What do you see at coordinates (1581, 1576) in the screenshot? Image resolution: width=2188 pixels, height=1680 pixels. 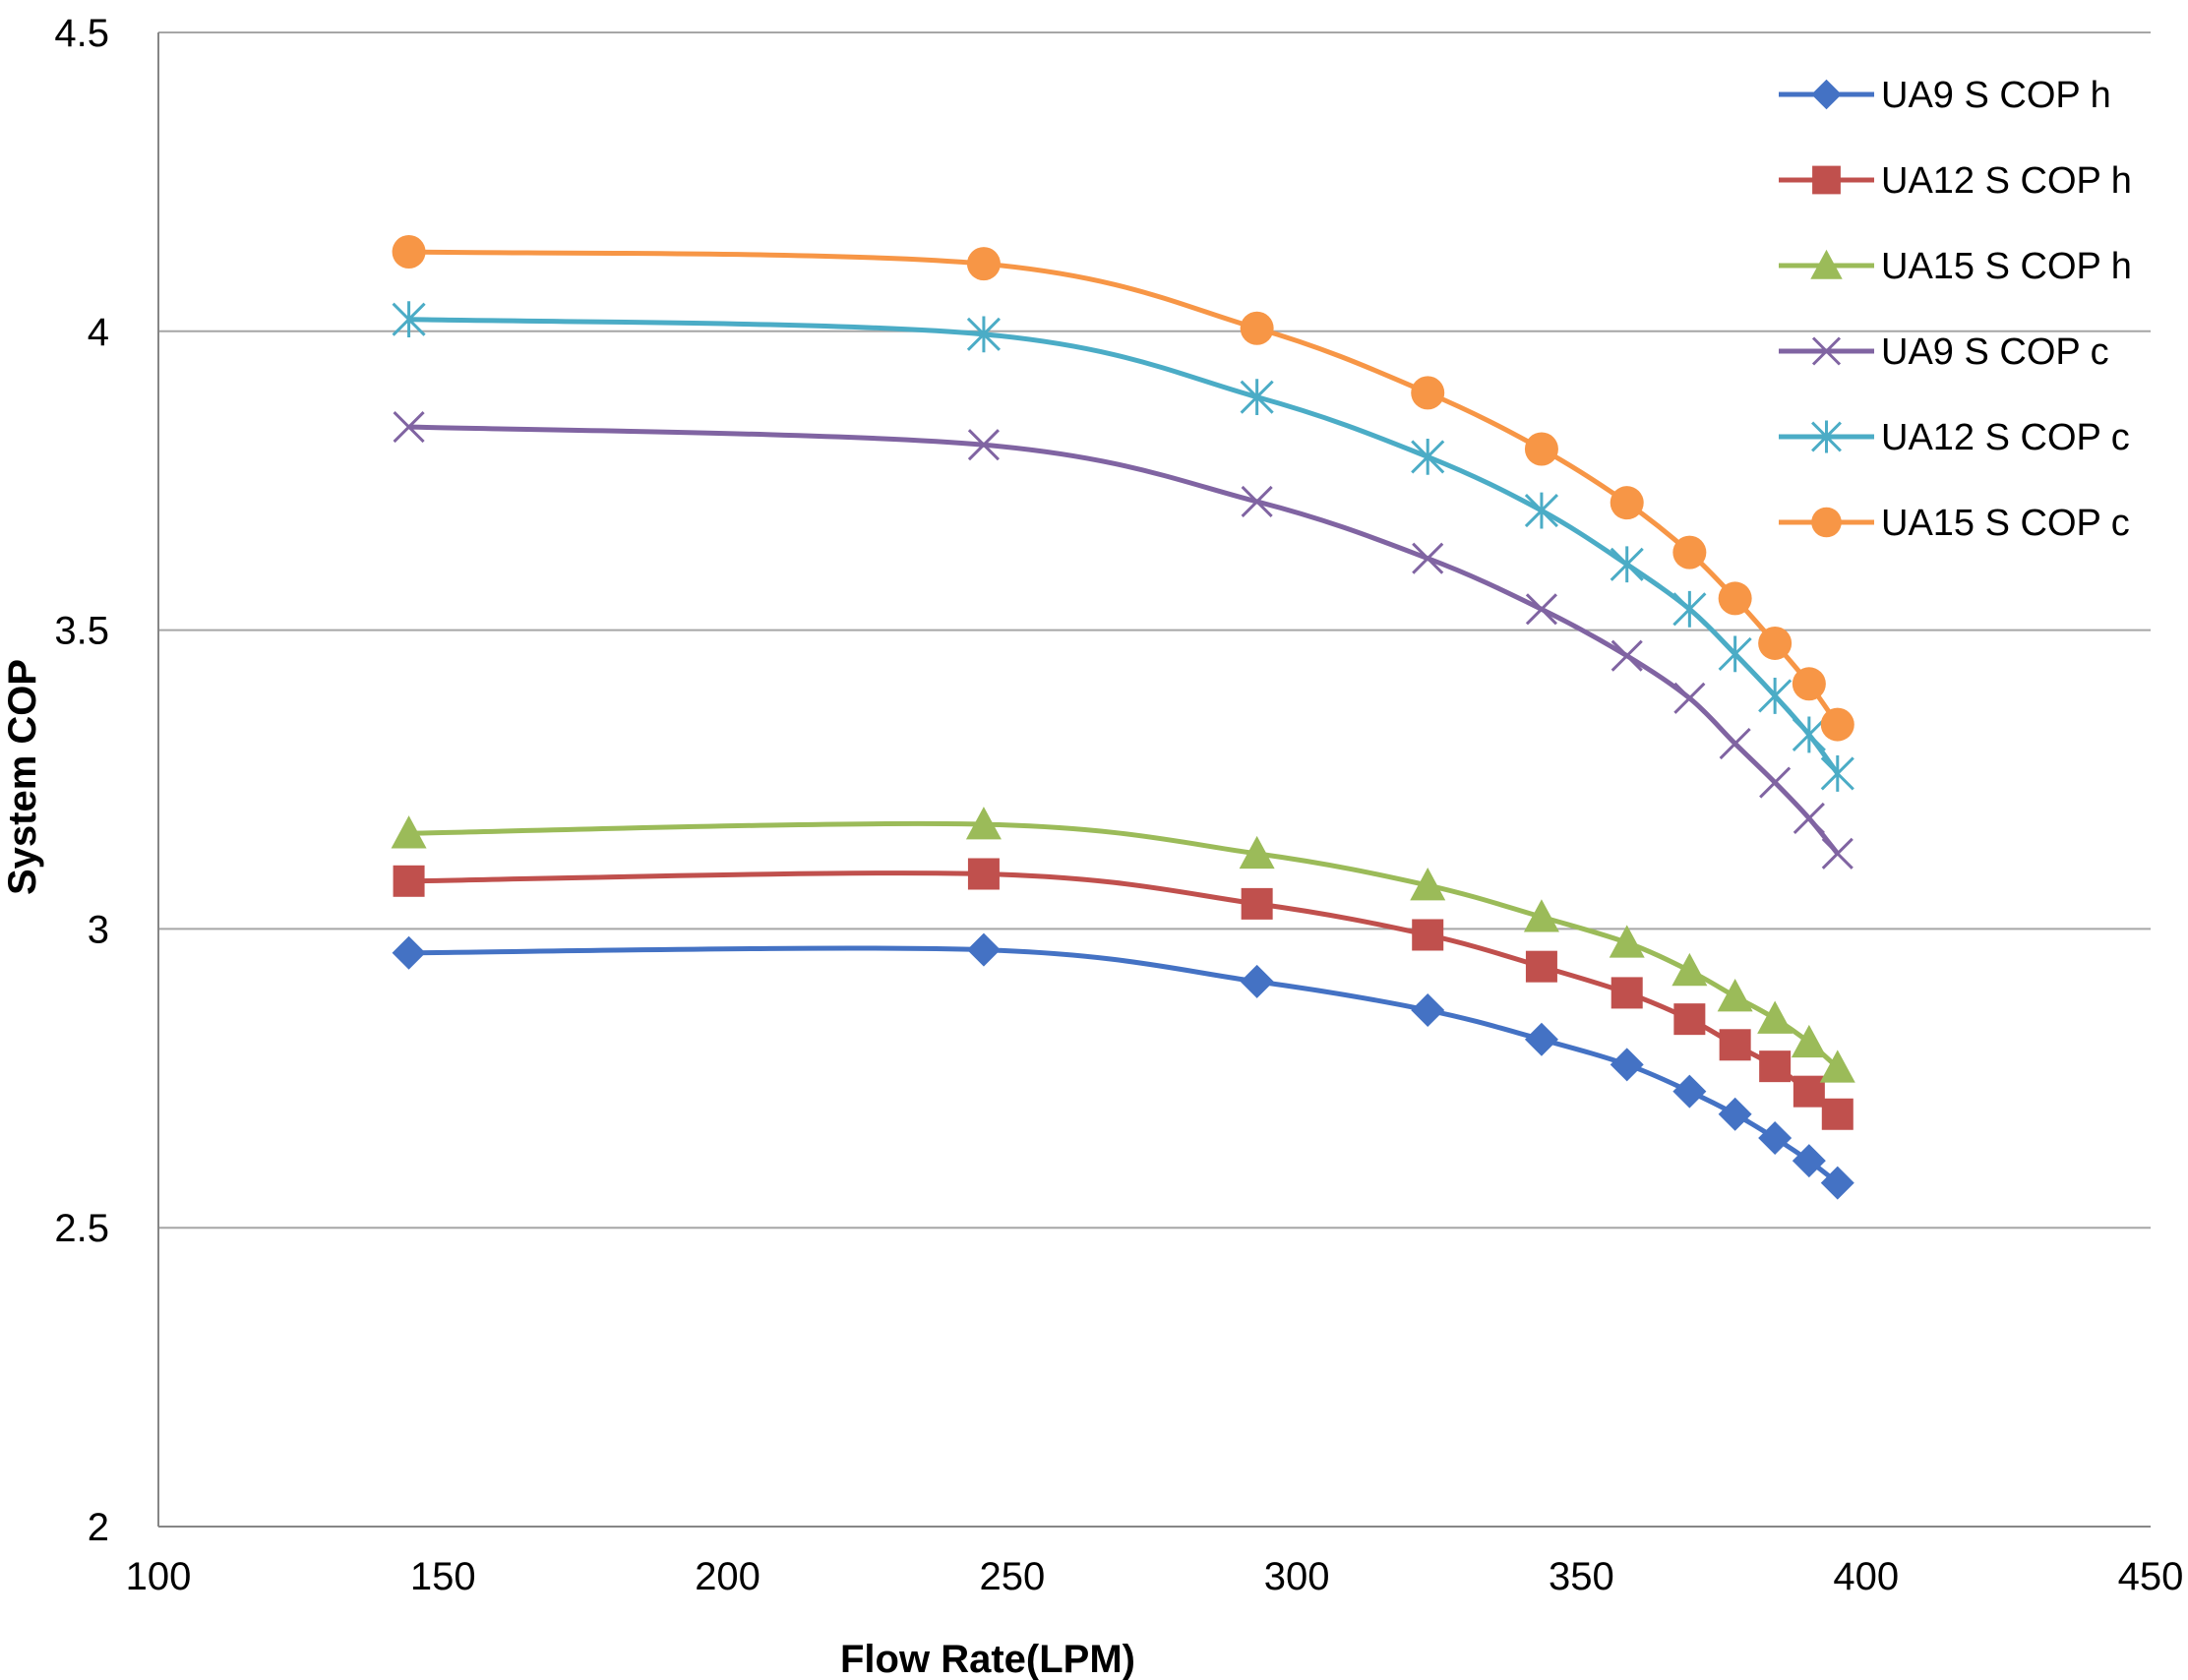 I see `x-tick-label: 350` at bounding box center [1581, 1576].